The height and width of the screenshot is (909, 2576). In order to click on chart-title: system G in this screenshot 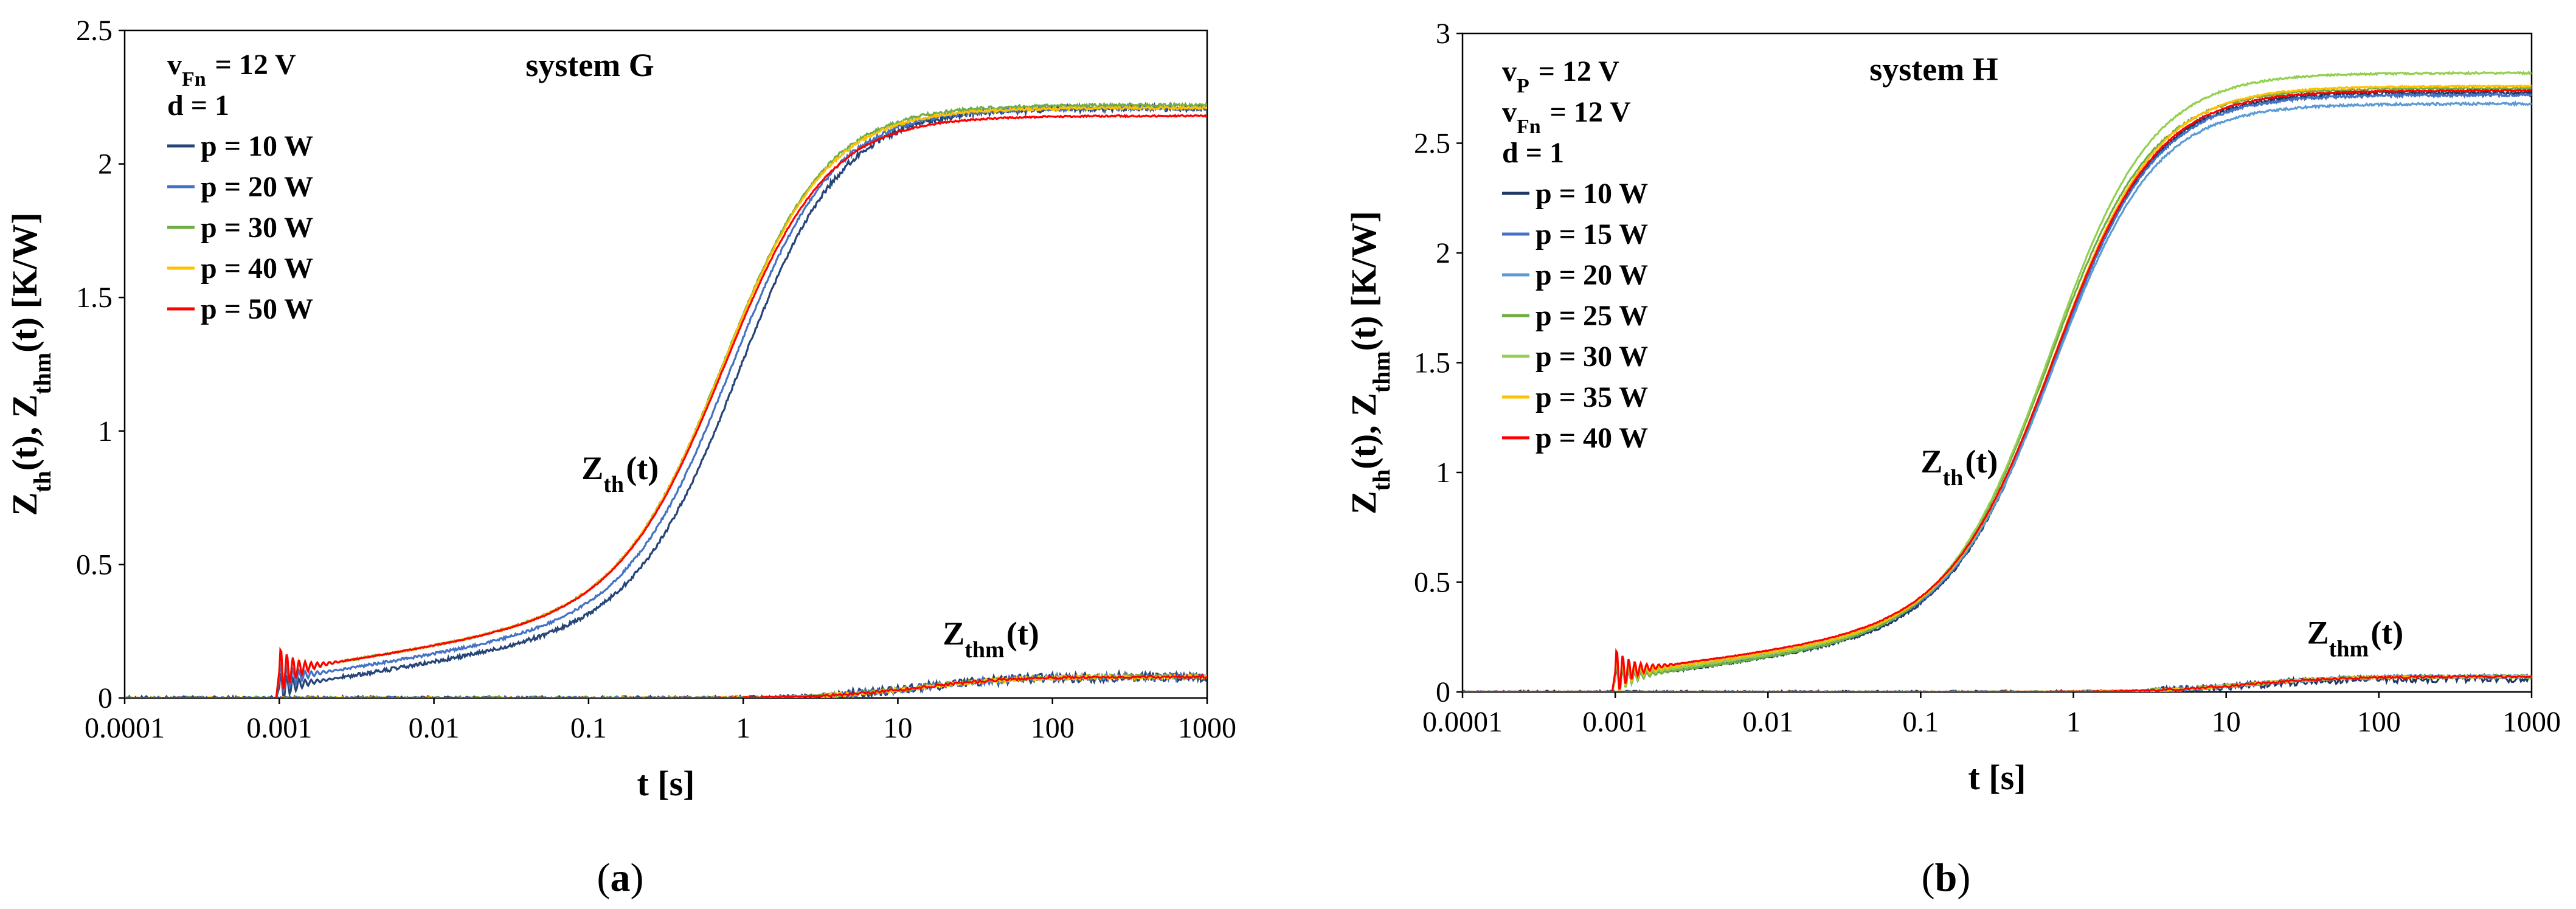, I will do `click(589, 65)`.